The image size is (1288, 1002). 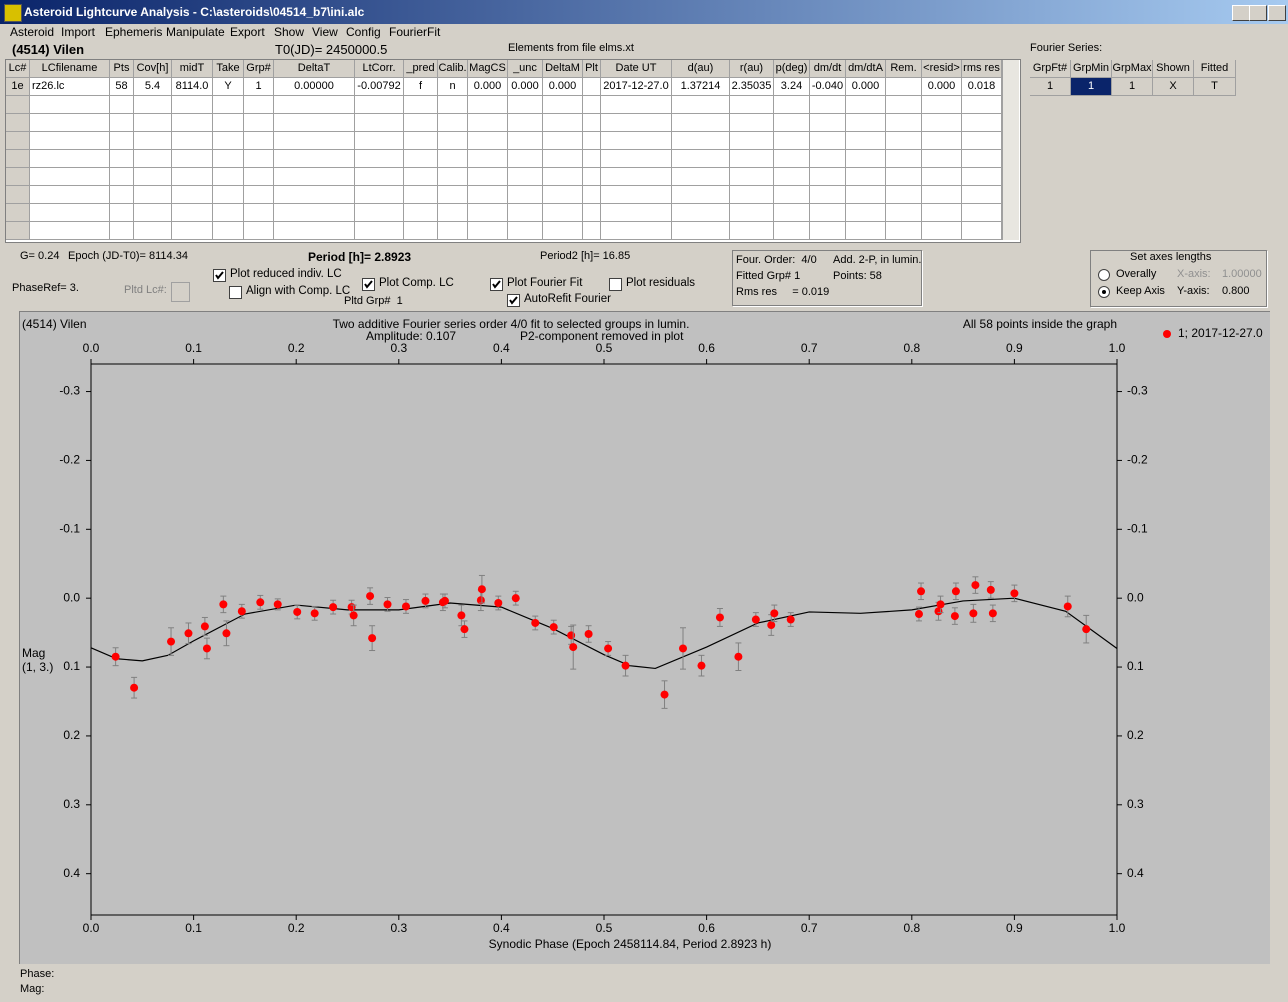 What do you see at coordinates (982, 87) in the screenshot?
I see `table-cell: 0.018` at bounding box center [982, 87].